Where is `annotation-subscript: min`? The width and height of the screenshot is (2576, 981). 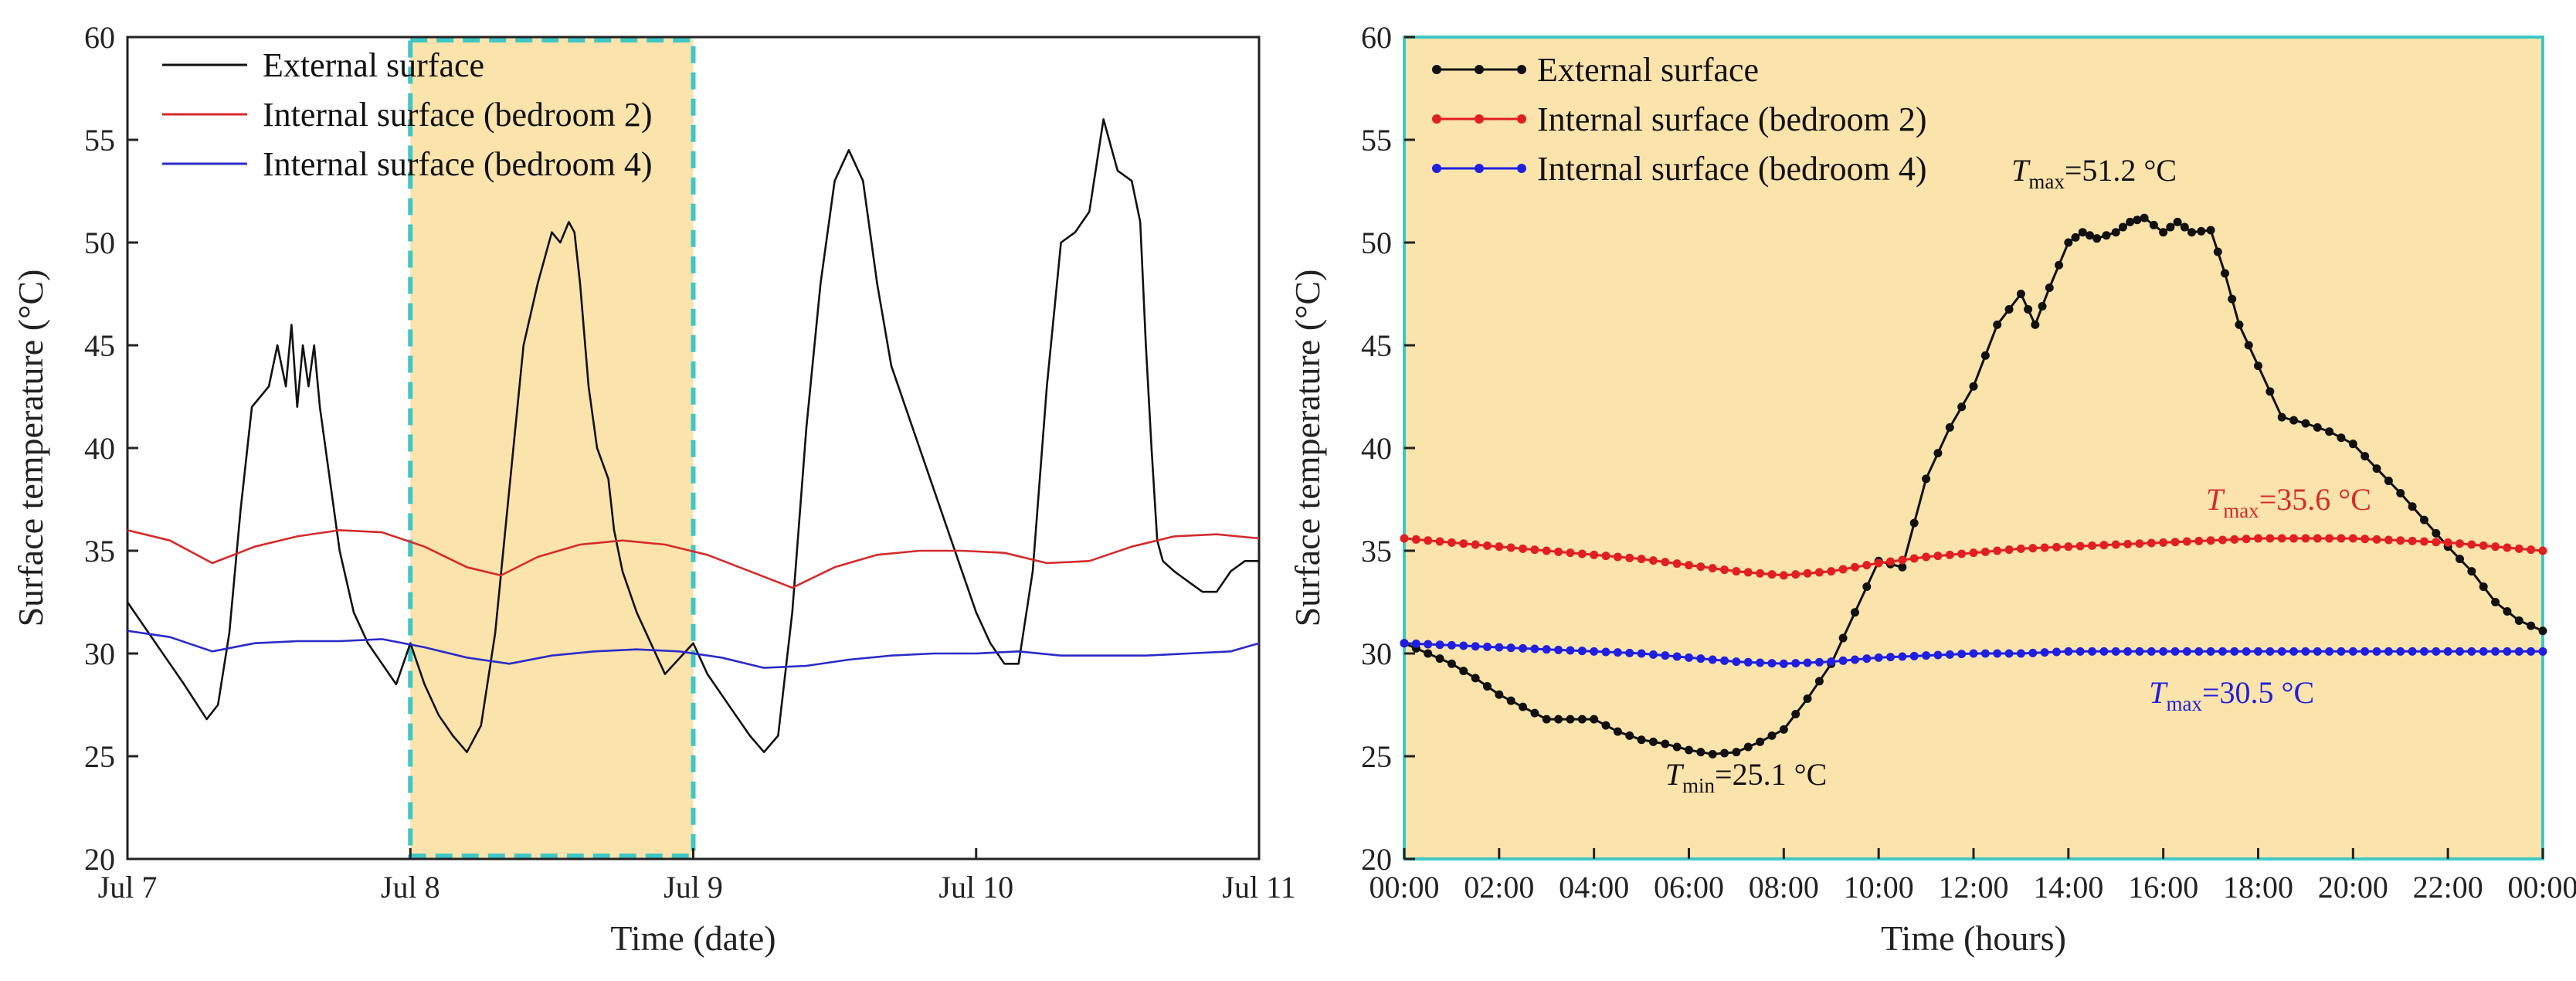
annotation-subscript: min is located at coordinates (1699, 785).